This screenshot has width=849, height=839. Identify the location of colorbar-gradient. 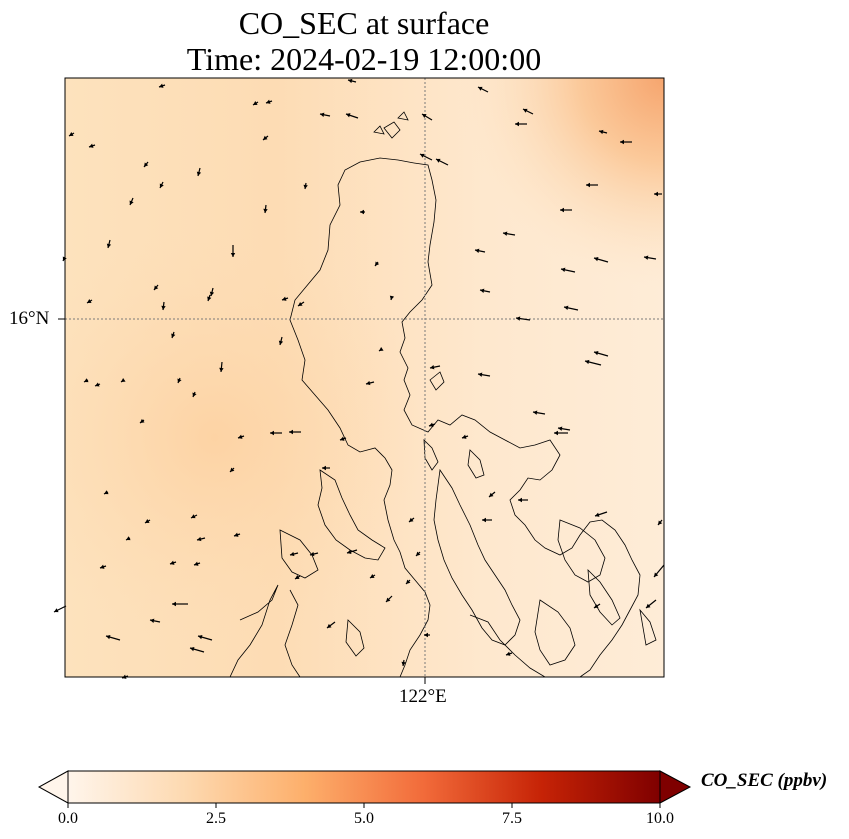
(364, 787).